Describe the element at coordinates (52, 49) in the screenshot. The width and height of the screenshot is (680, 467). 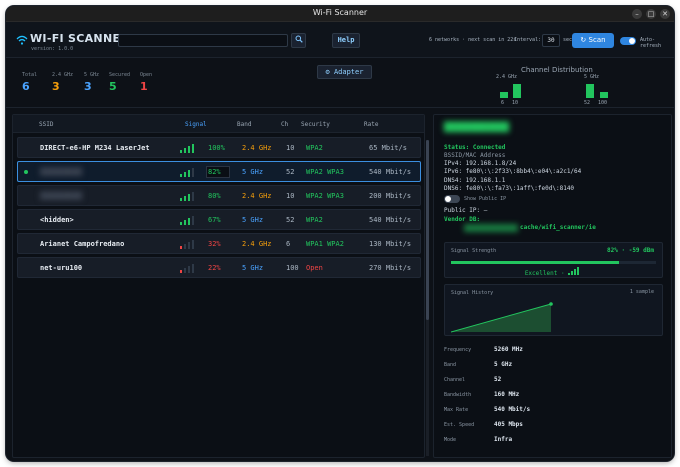
I see `app-version: version: 1.0.0` at that location.